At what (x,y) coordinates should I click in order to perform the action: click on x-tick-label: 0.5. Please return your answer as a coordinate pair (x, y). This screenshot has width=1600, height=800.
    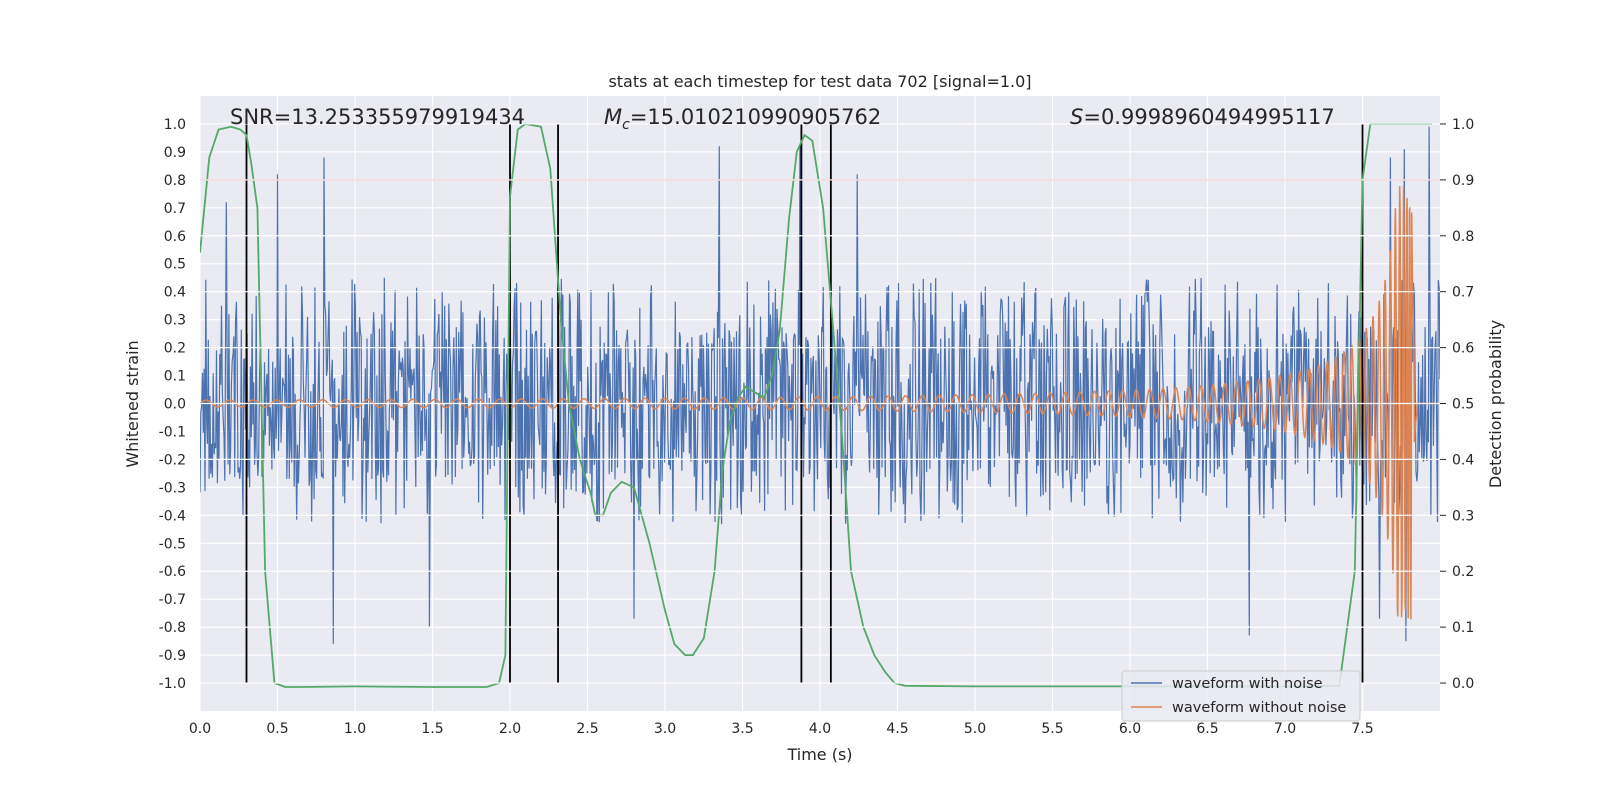
    Looking at the image, I should click on (277, 729).